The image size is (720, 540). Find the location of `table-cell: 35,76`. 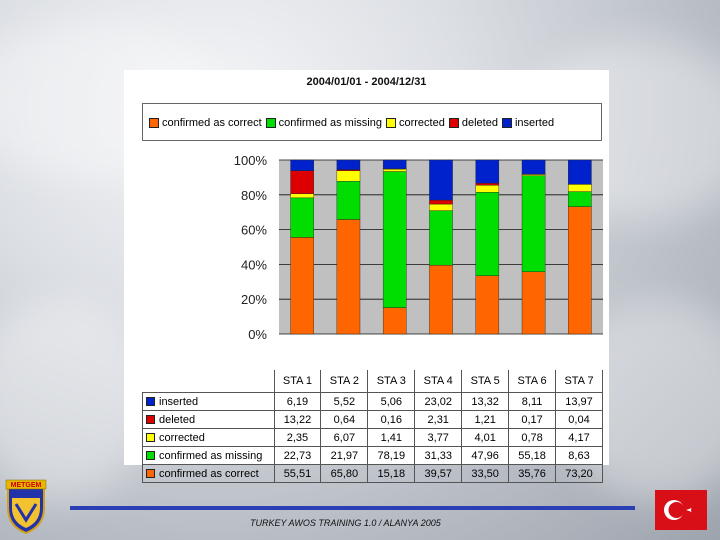

table-cell: 35,76 is located at coordinates (532, 473).